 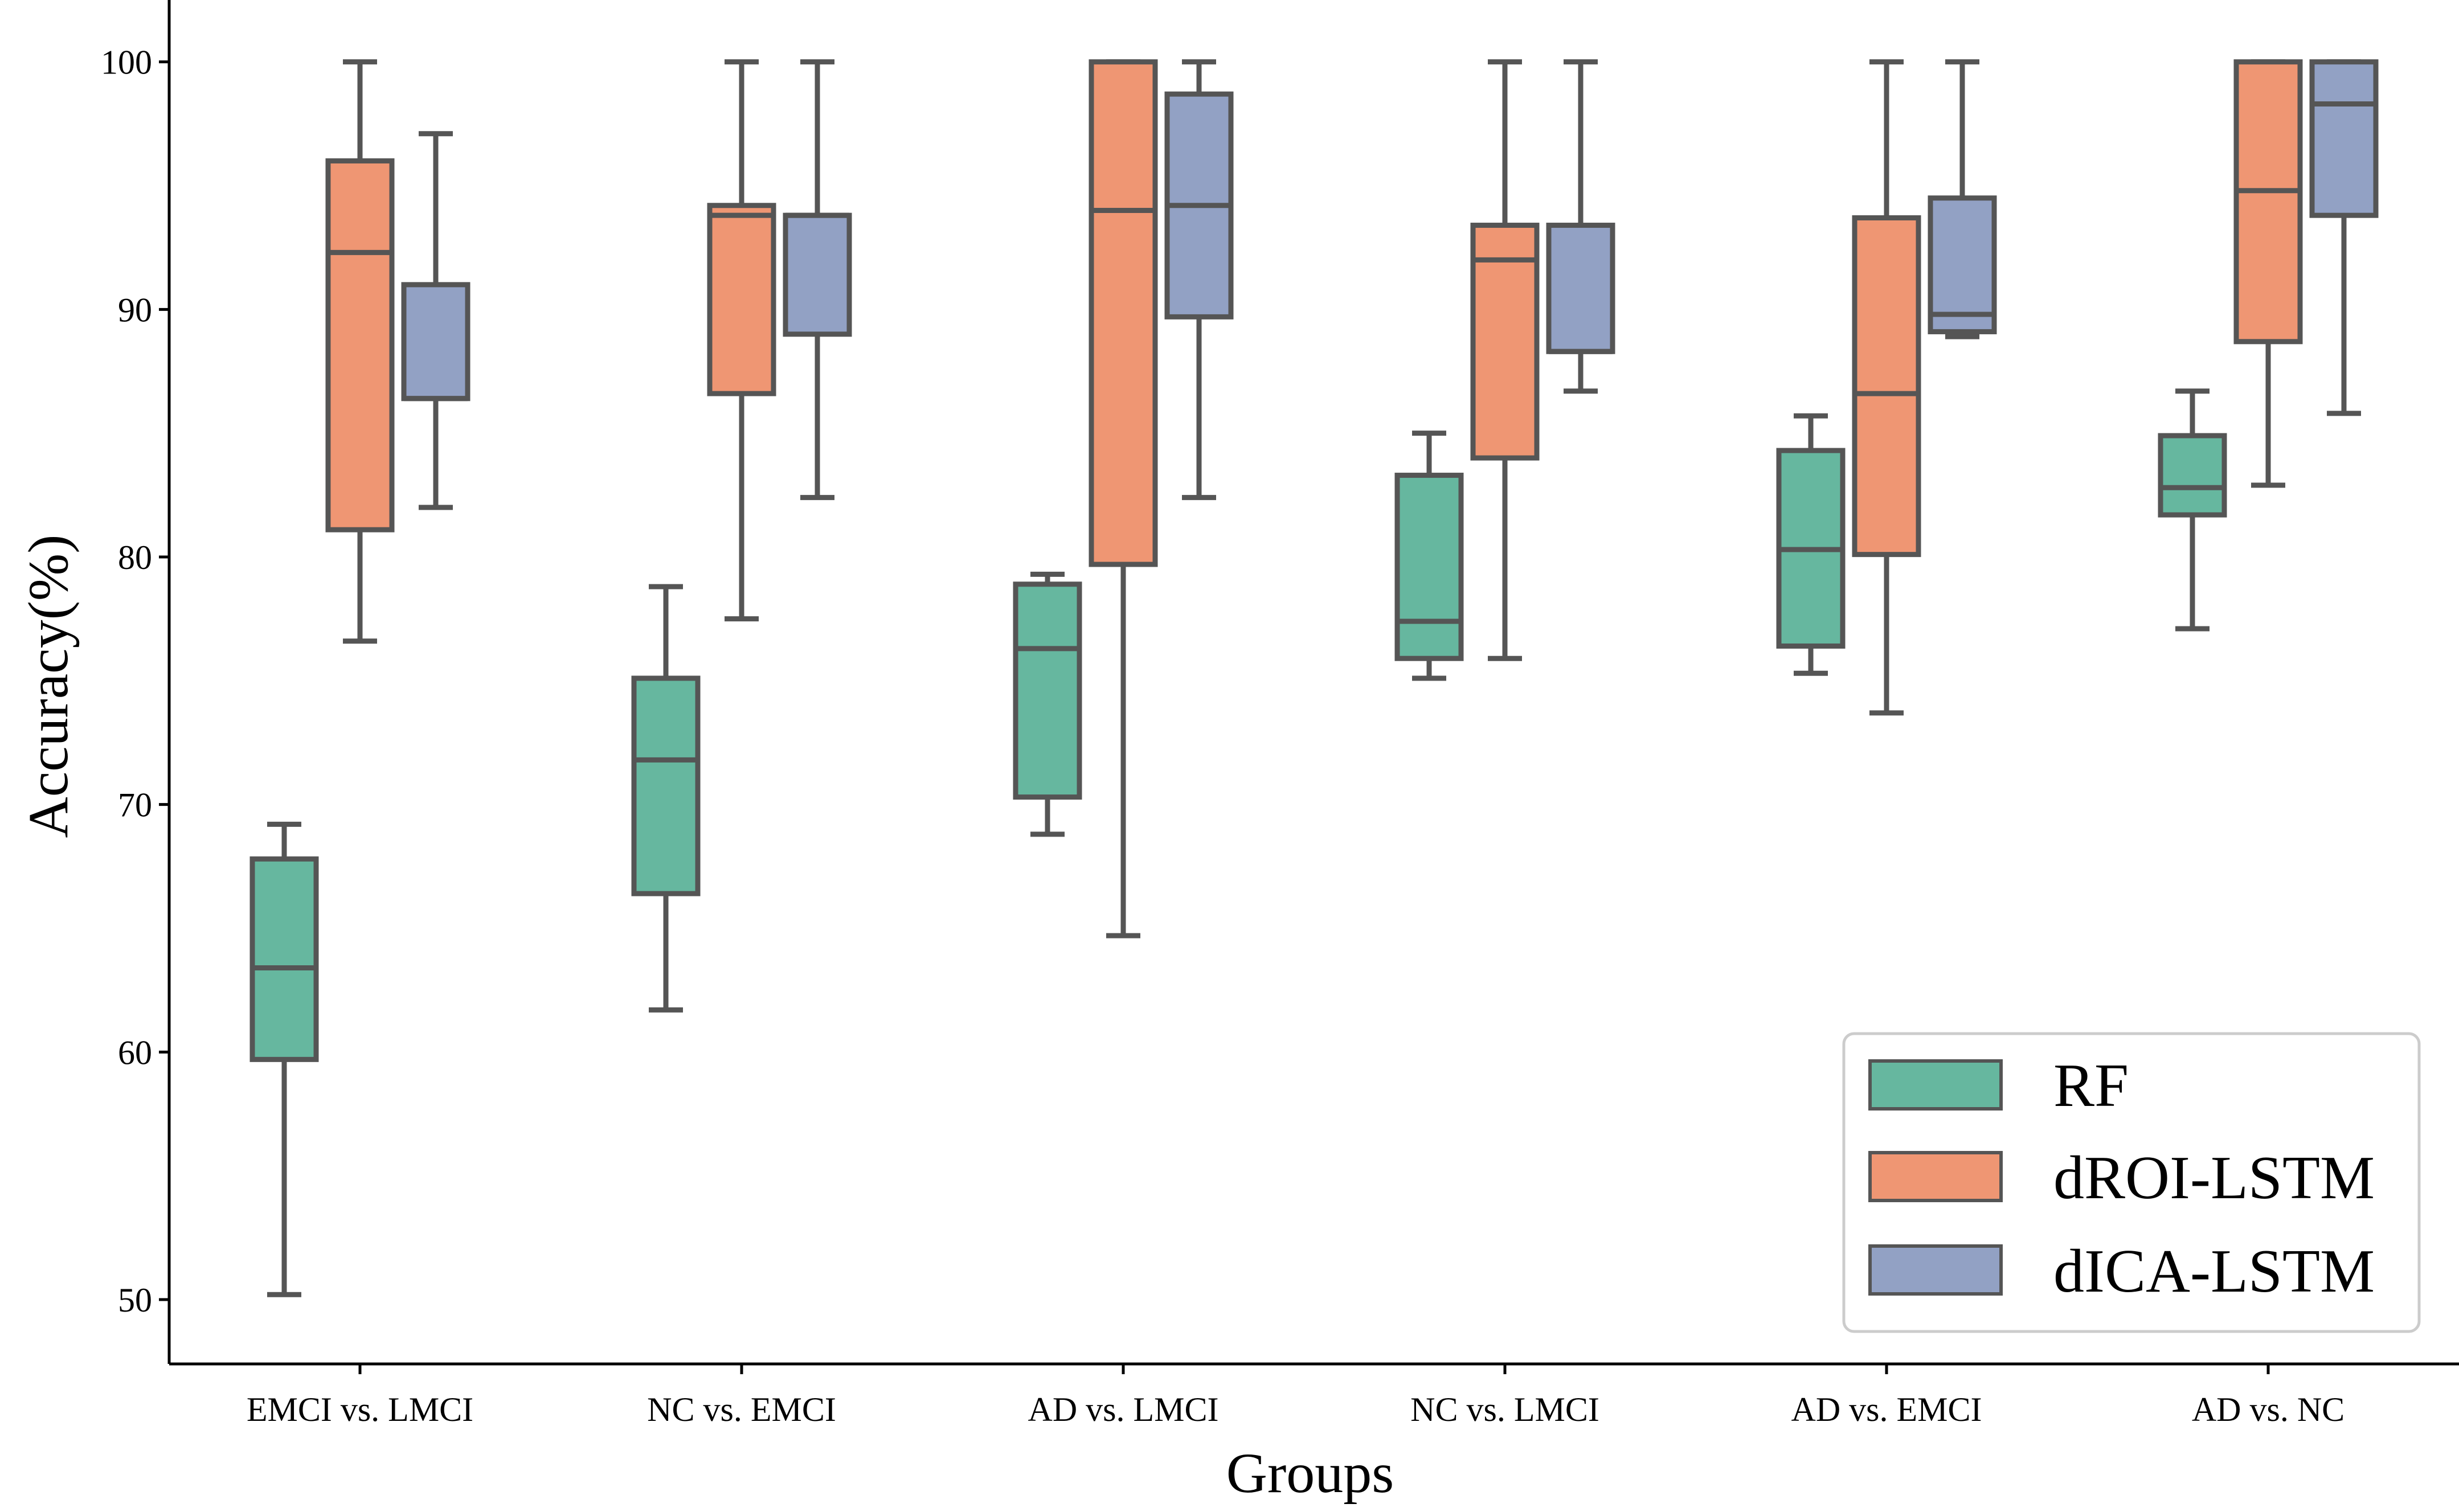 I want to click on legend: RF dROI-LSTM dICA-LSTM, so click(x=2131, y=1182).